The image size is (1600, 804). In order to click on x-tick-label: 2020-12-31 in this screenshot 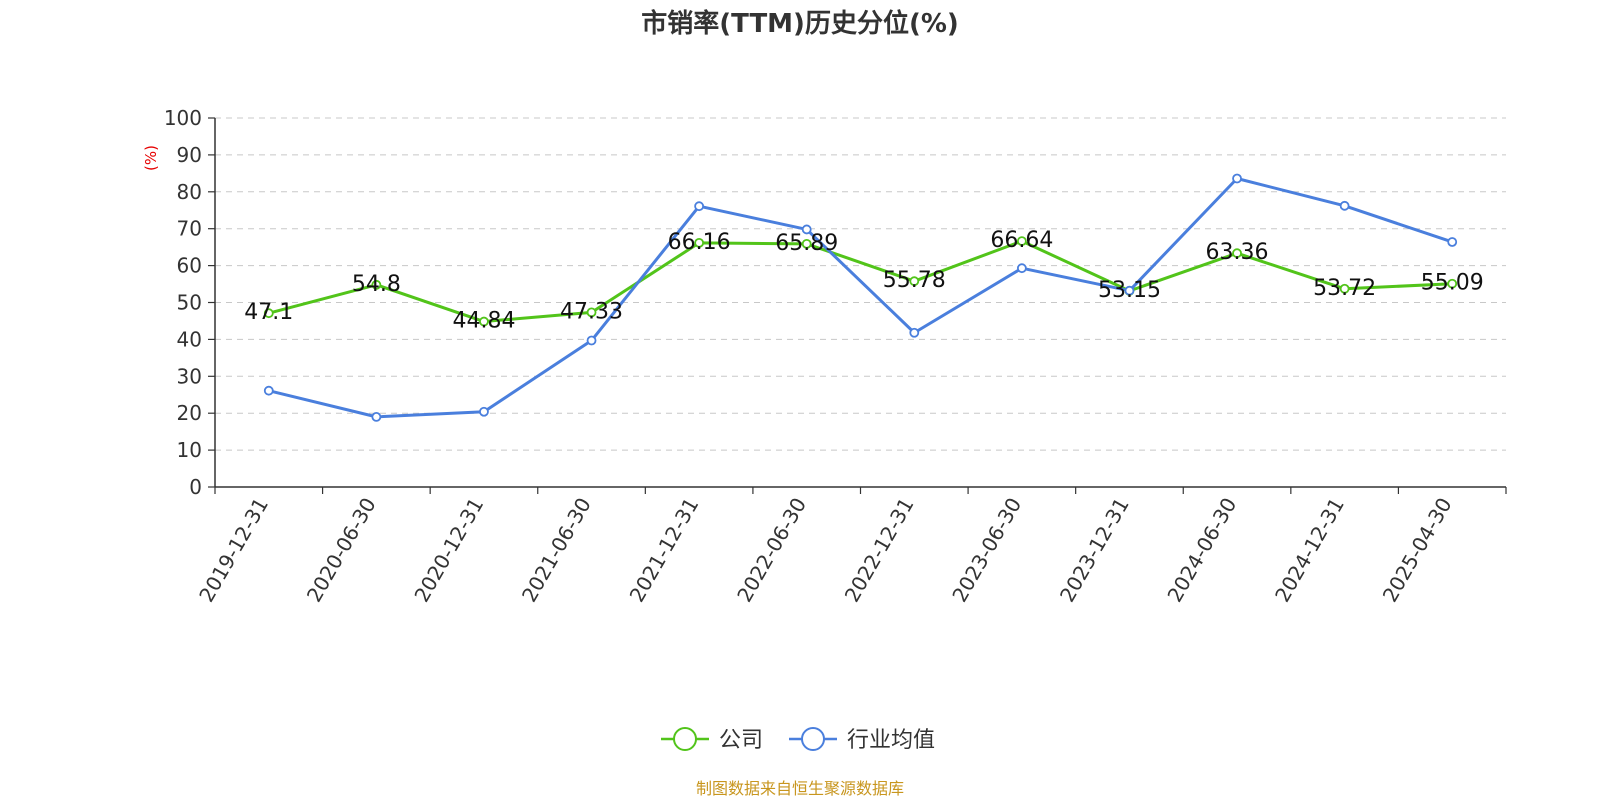, I will do `click(448, 550)`.